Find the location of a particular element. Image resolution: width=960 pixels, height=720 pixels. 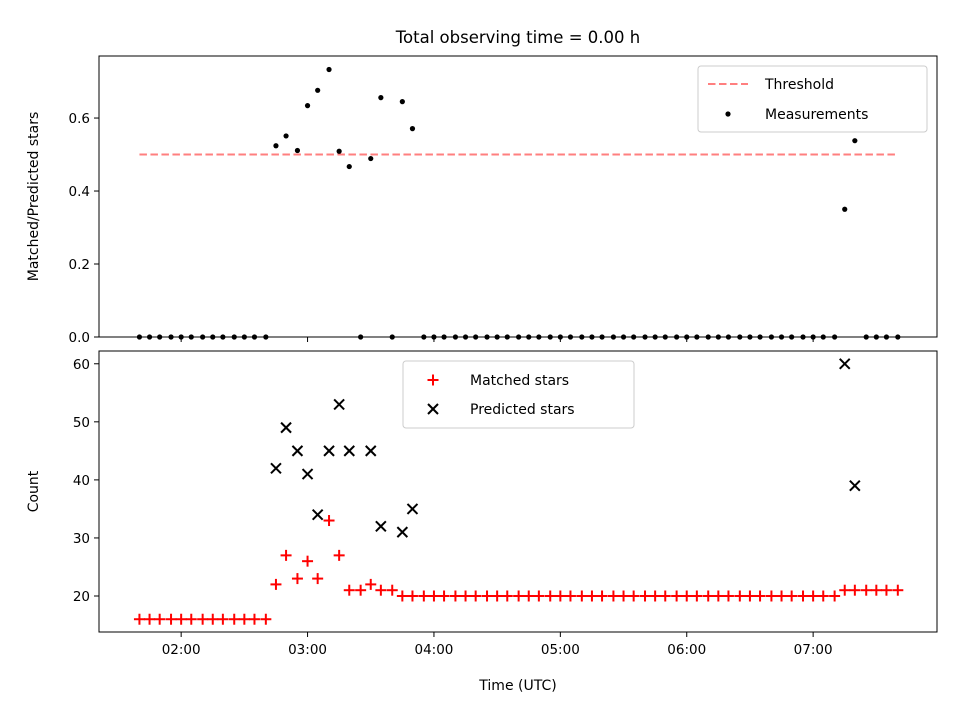

legend-box is located at coordinates (518, 394).